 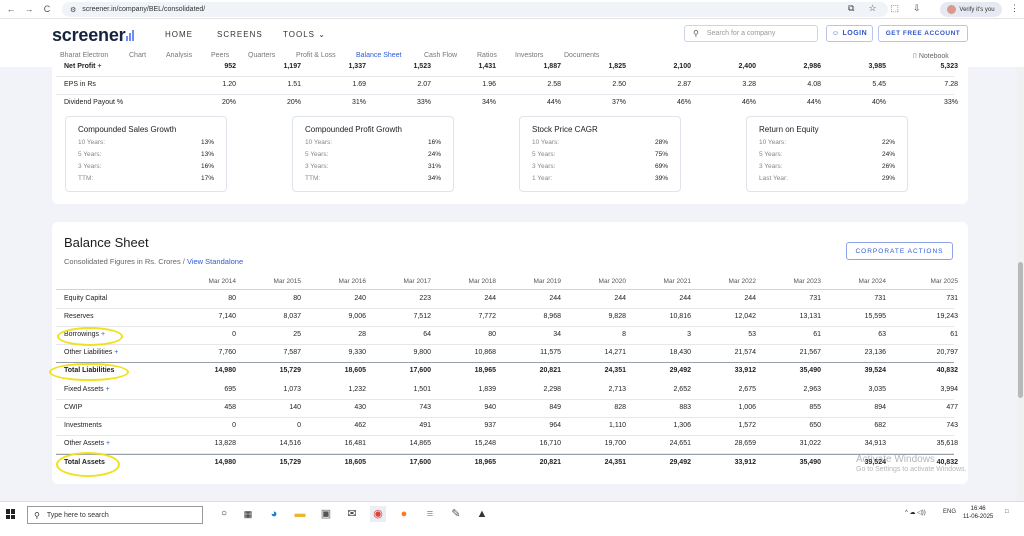 I want to click on bs-cell: 17,600, so click(x=420, y=370).